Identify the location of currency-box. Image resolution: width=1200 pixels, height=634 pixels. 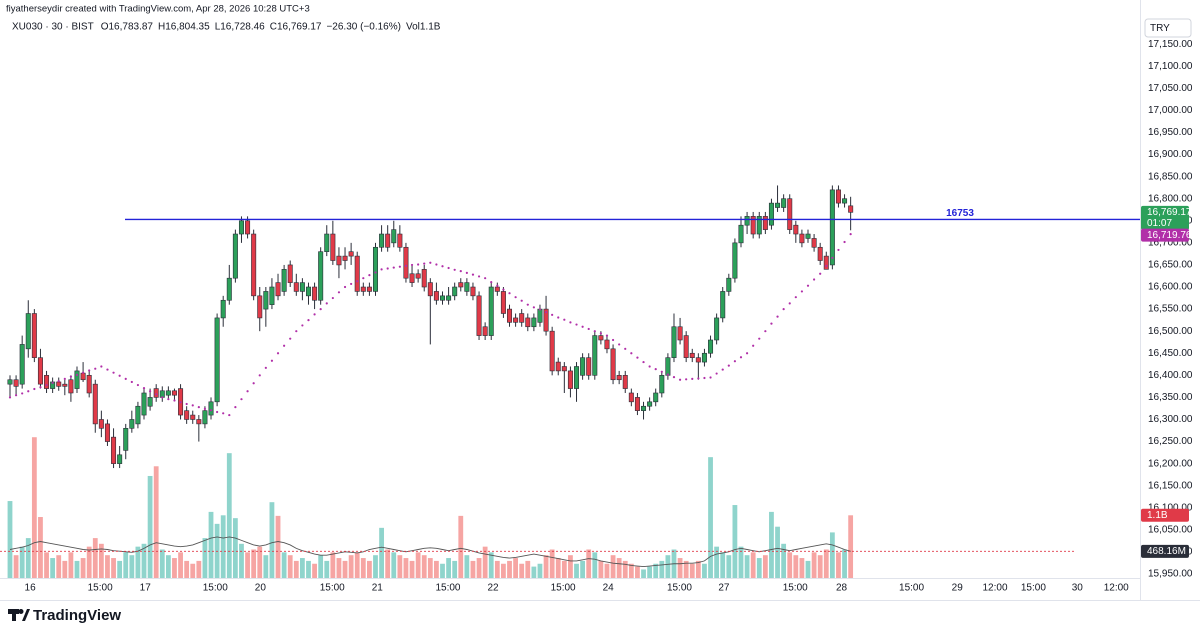
(1168, 28).